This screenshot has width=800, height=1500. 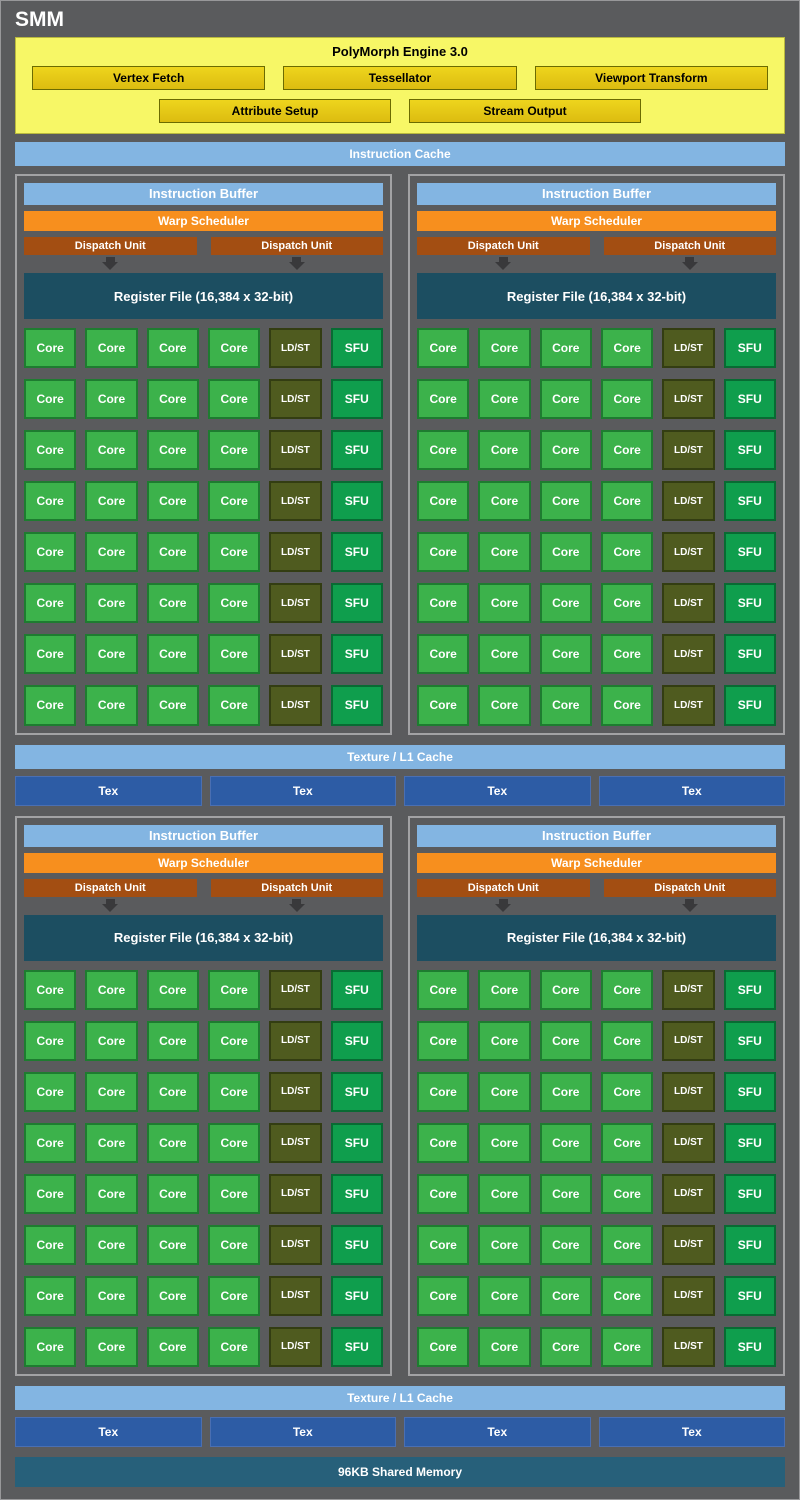 I want to click on polymorph-unit: Stream Output, so click(x=525, y=111).